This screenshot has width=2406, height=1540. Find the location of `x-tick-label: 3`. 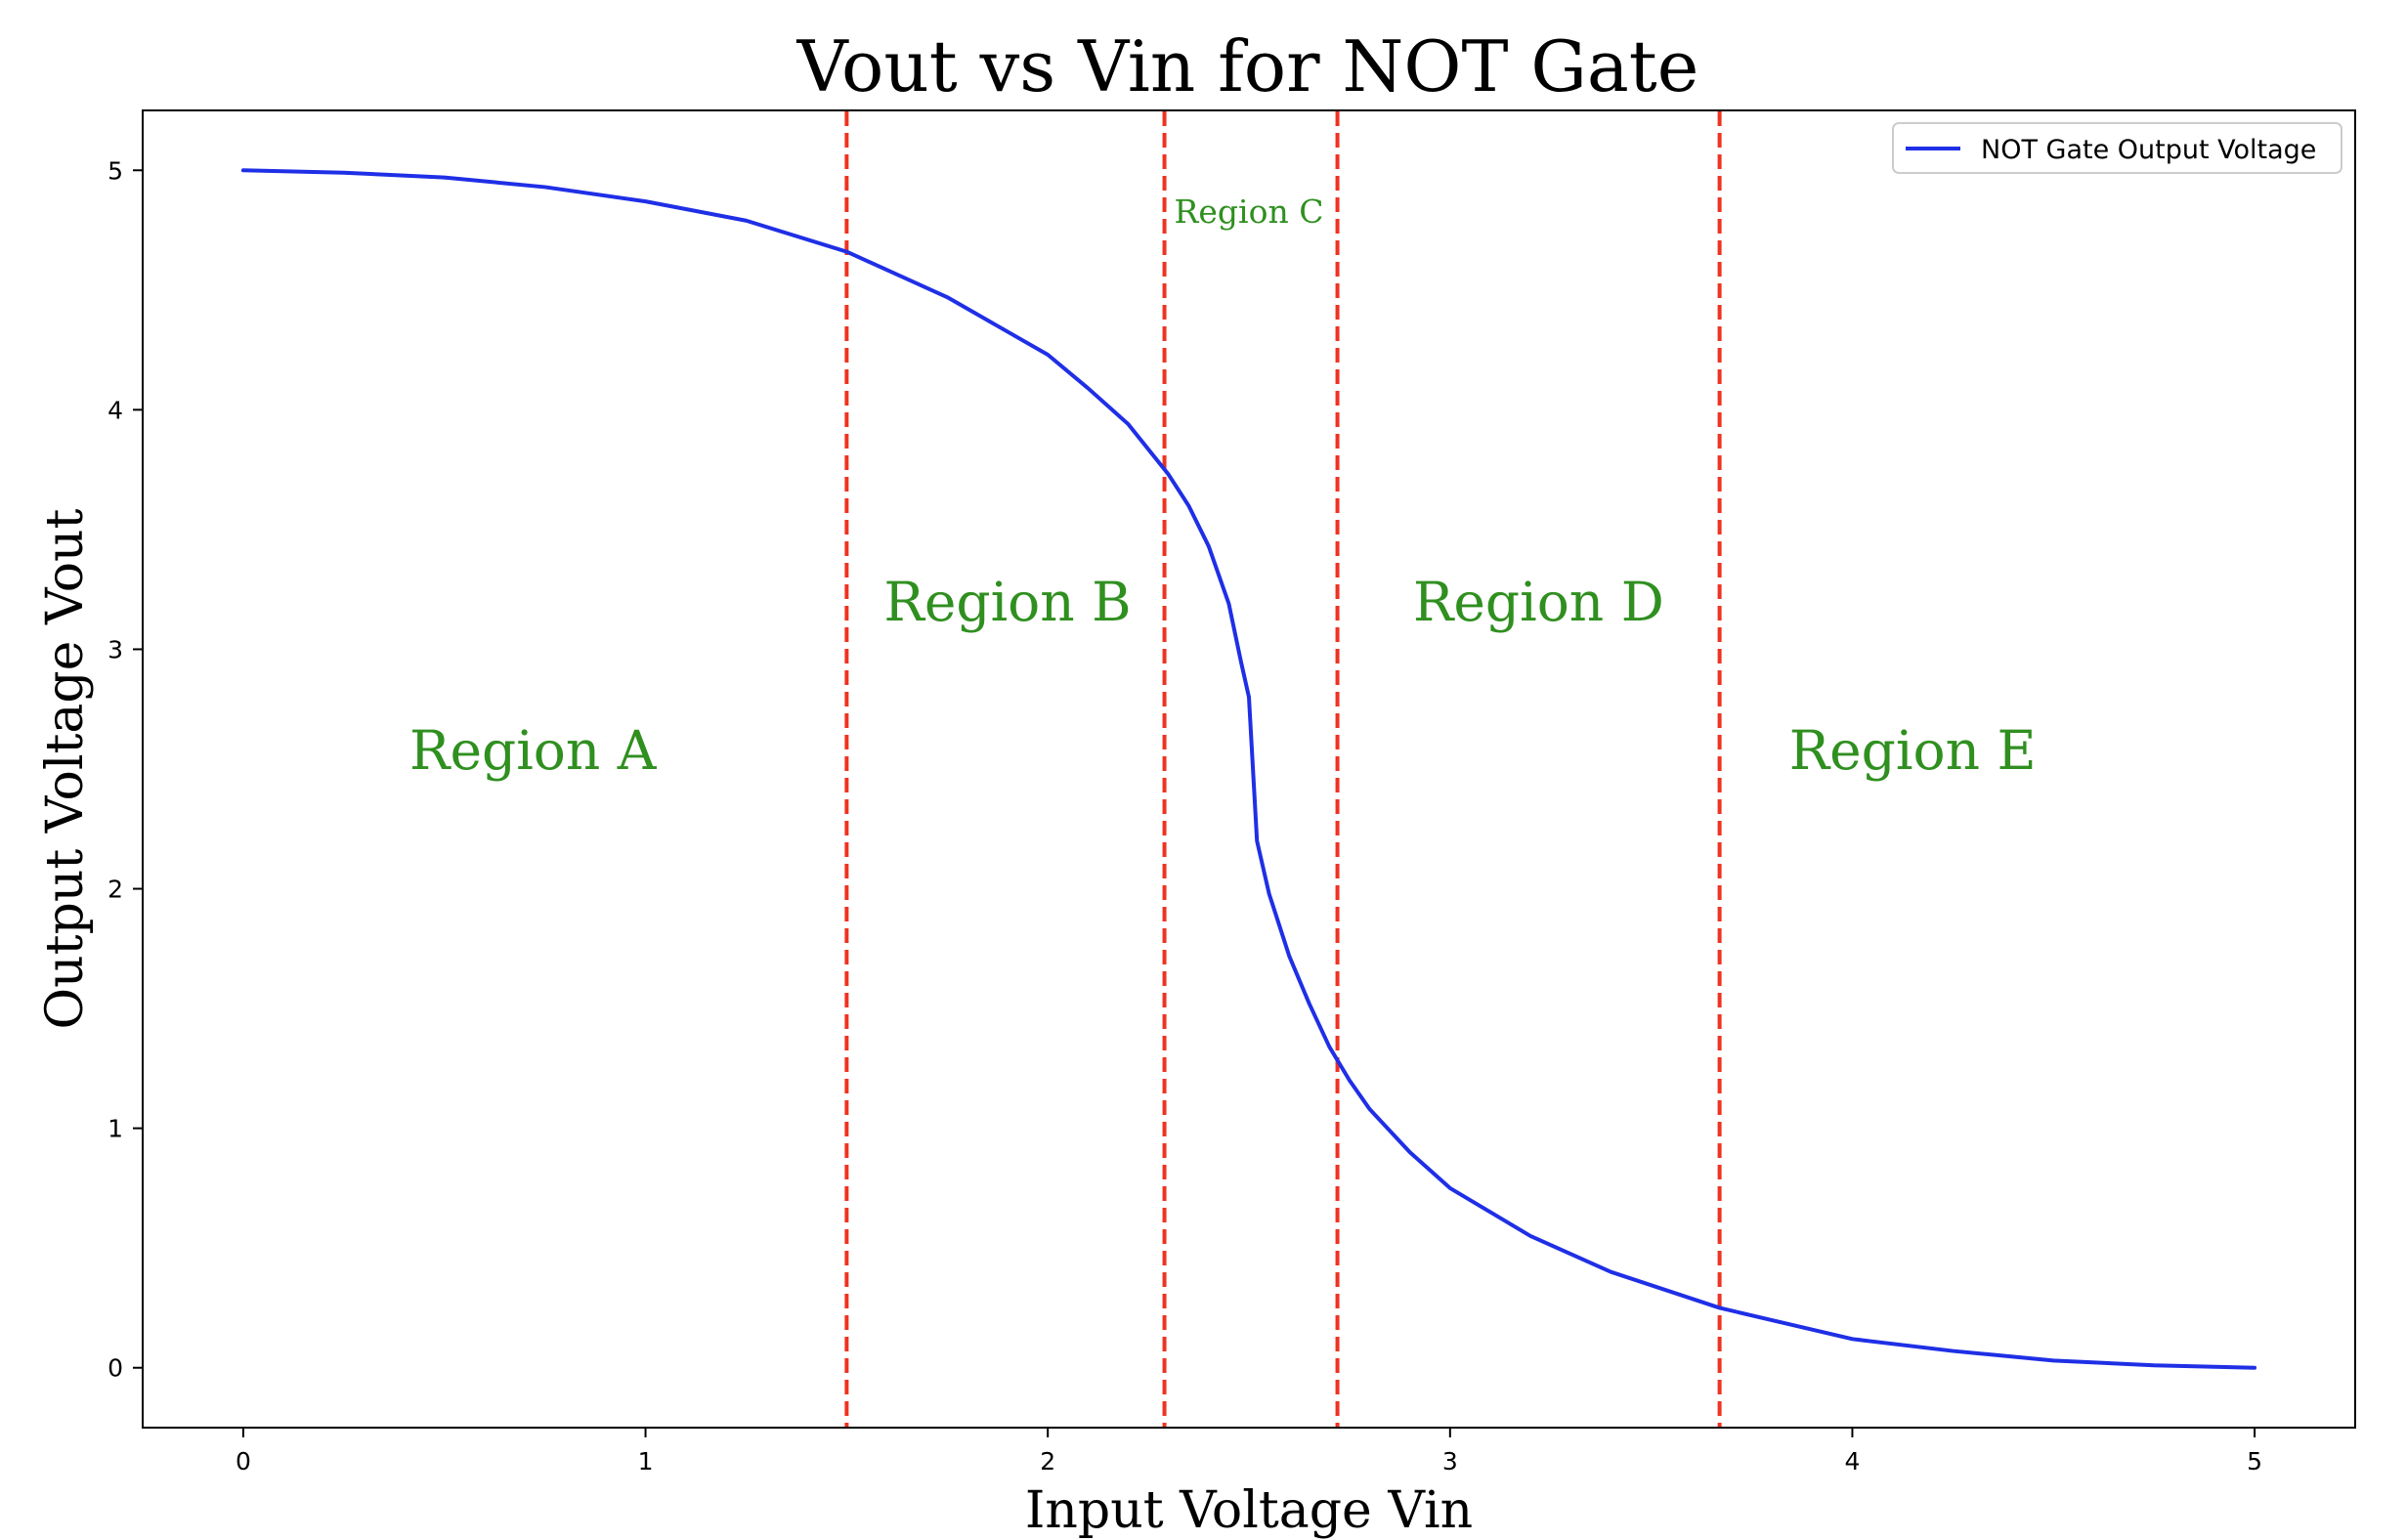

x-tick-label: 3 is located at coordinates (1450, 1461).